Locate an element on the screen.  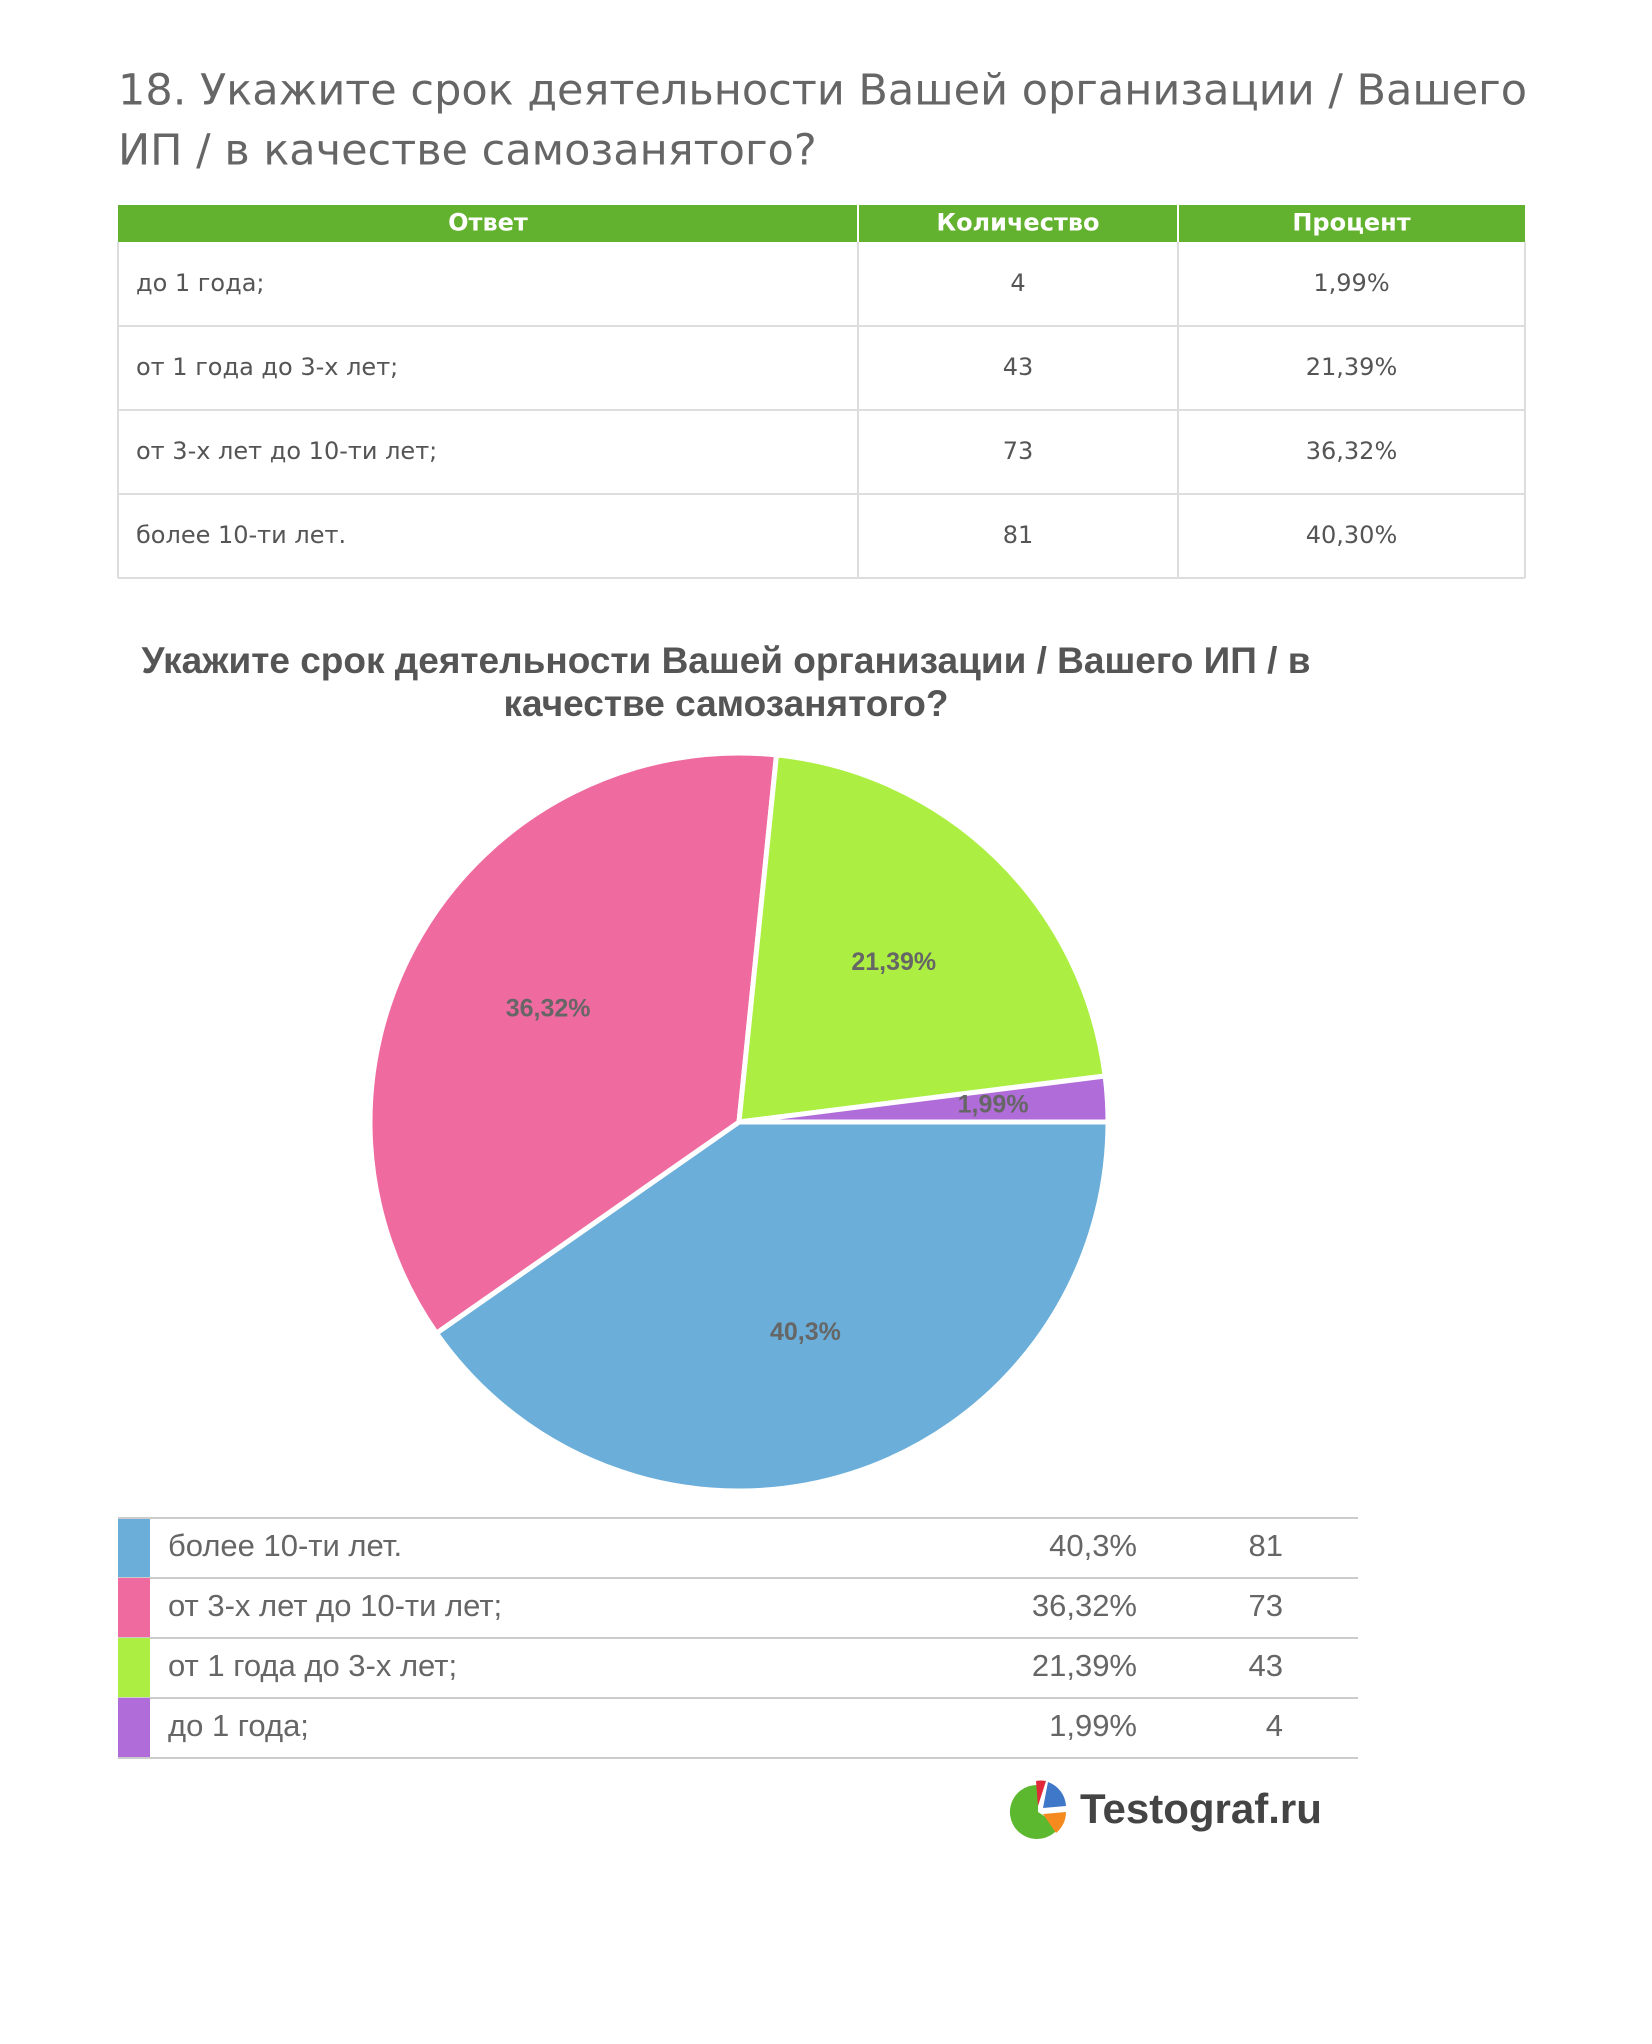
legend-count: 73 is located at coordinates (1266, 1605).